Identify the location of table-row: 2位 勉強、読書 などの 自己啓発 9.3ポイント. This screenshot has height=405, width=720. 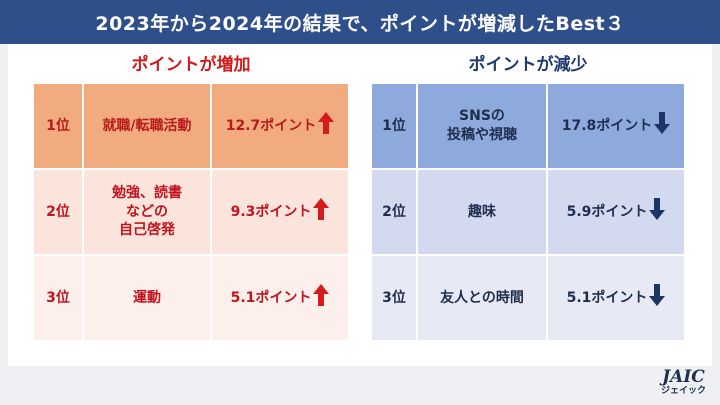
(191, 212).